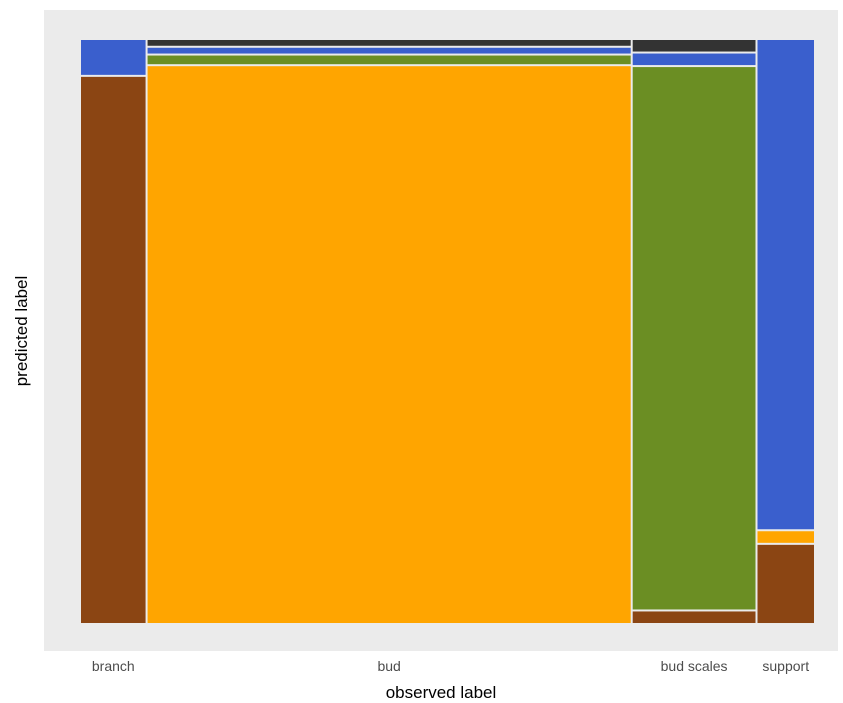 The image size is (843, 703). I want to click on x-tick-label-support: support, so click(785, 666).